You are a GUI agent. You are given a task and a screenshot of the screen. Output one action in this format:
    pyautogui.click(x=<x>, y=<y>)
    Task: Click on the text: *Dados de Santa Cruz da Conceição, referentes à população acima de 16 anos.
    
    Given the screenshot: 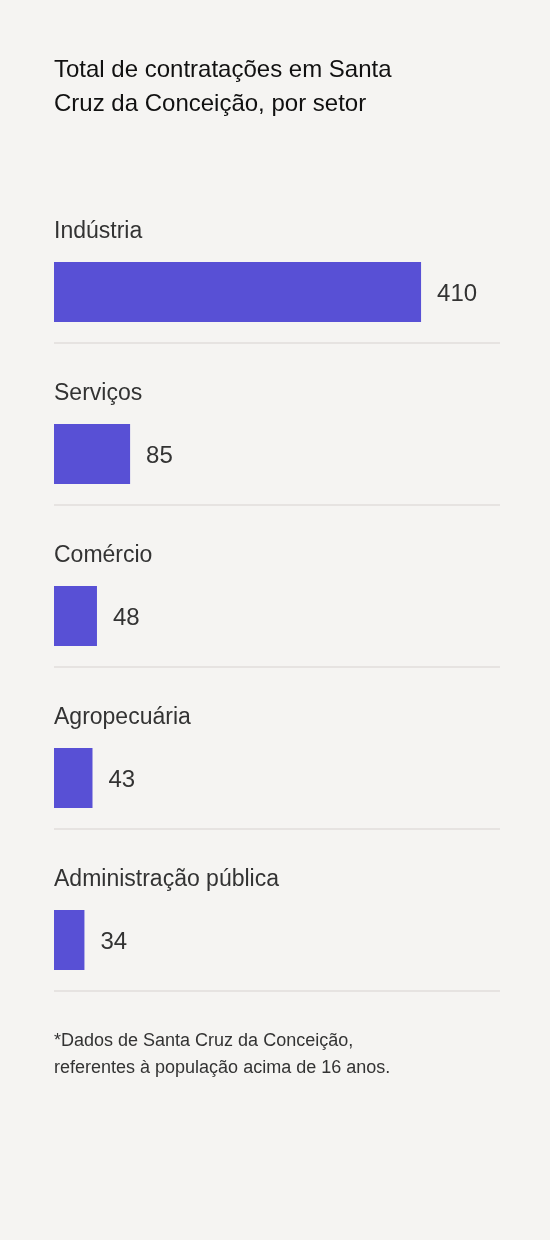 What is the action you would take?
    pyautogui.click(x=223, y=1054)
    